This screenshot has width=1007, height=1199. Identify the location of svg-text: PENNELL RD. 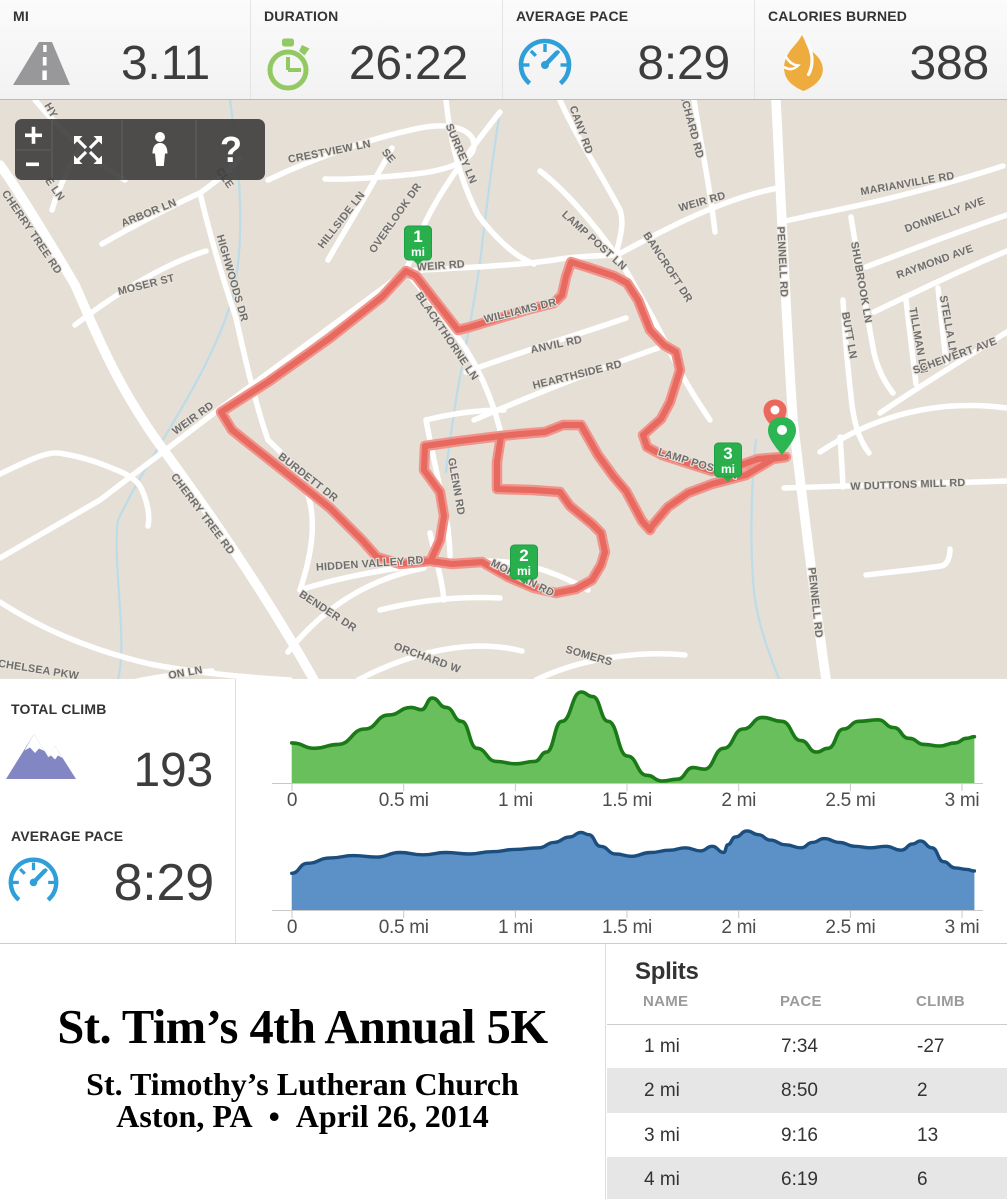
(782, 261).